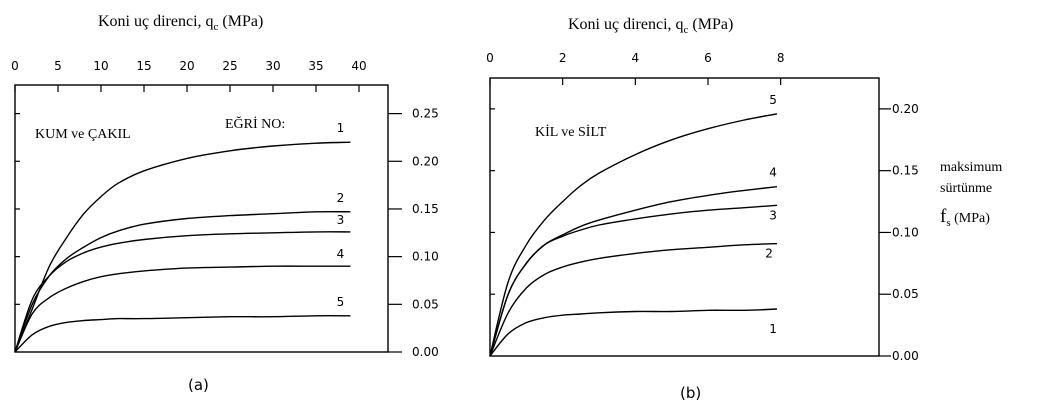 The height and width of the screenshot is (405, 1048). I want to click on panel-b-y-label-symbol: fs (MPa), so click(965, 217).